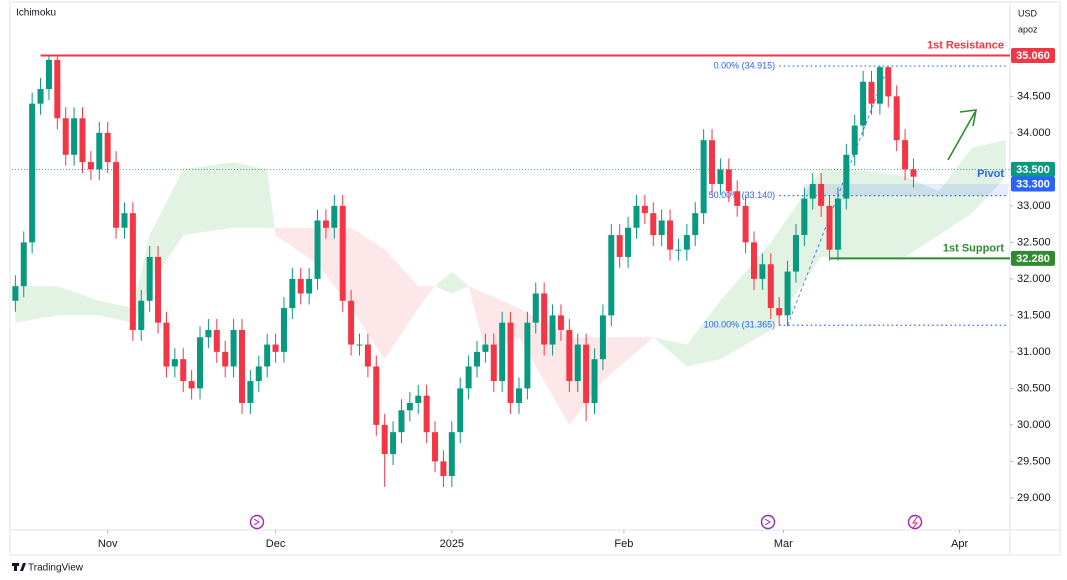 Image resolution: width=1067 pixels, height=580 pixels. I want to click on brand: TradingView, so click(56, 568).